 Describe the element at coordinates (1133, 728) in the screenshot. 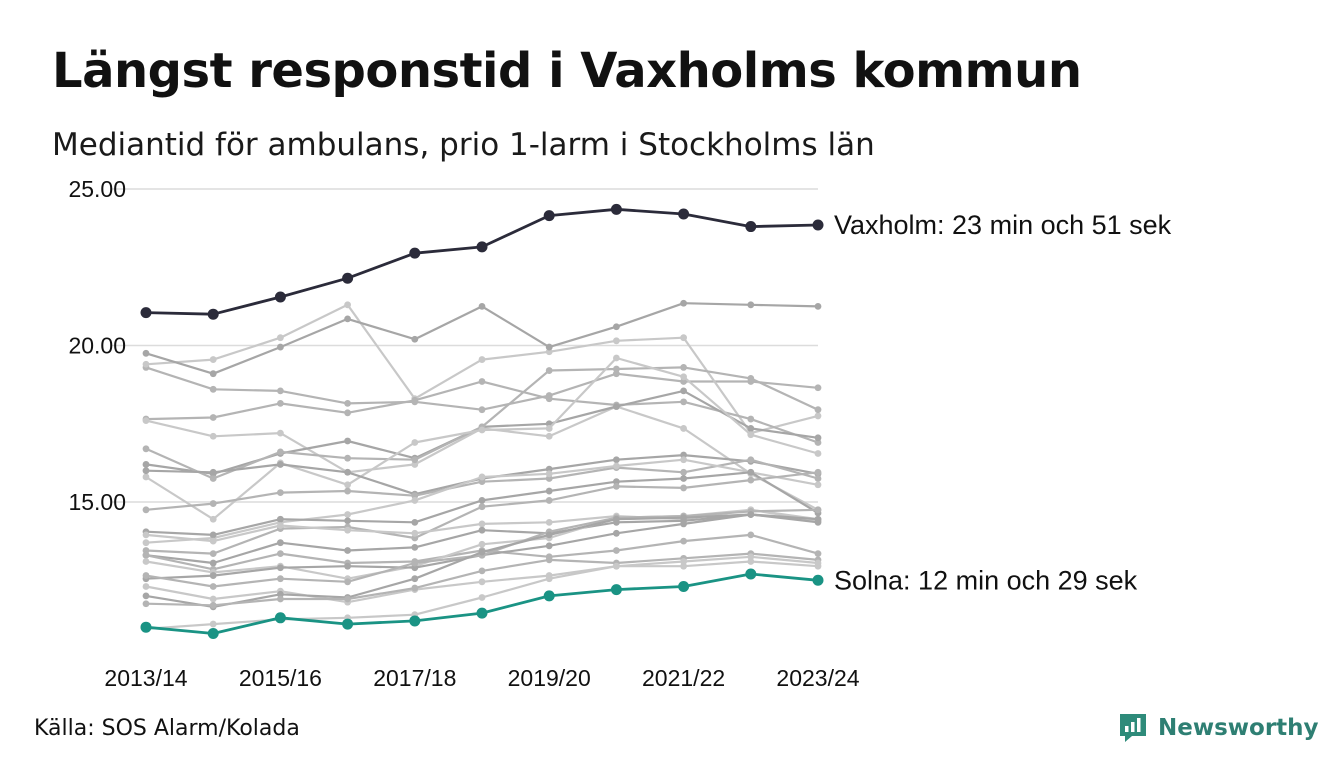

I see `newsworthy-logo-icon` at that location.